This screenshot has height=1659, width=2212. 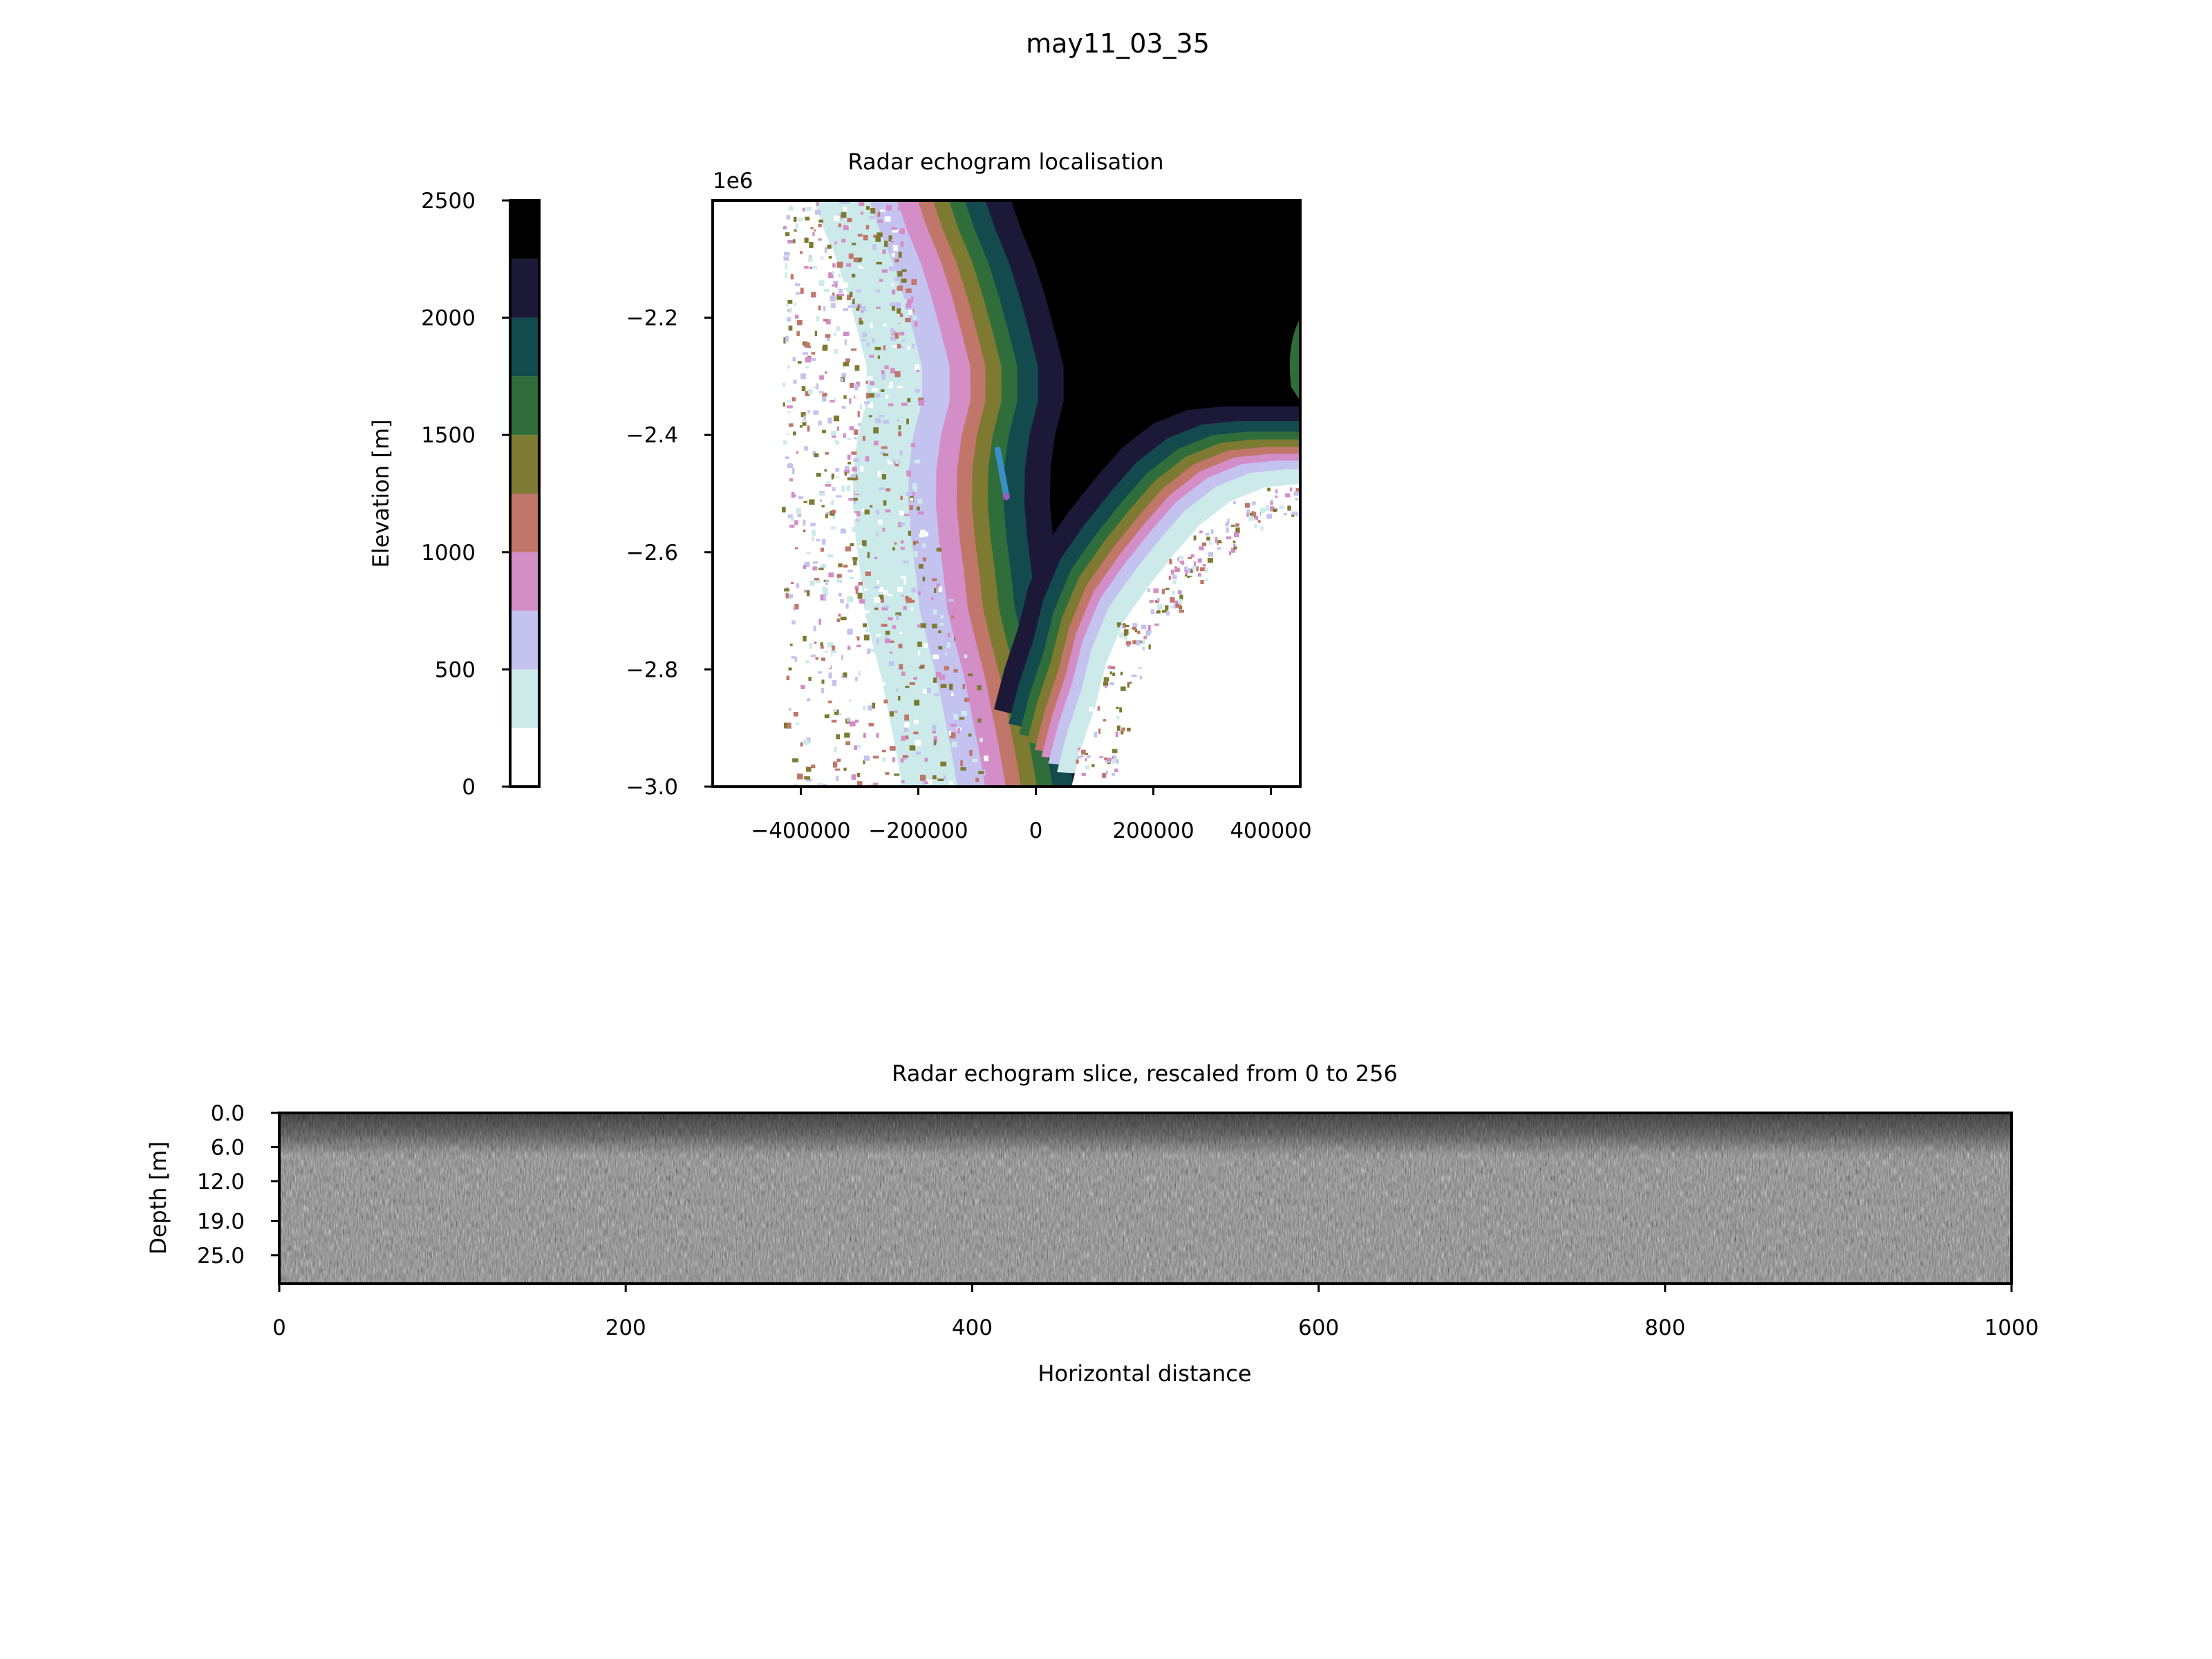 What do you see at coordinates (1145, 1199) in the screenshot?
I see `echogram-frame` at bounding box center [1145, 1199].